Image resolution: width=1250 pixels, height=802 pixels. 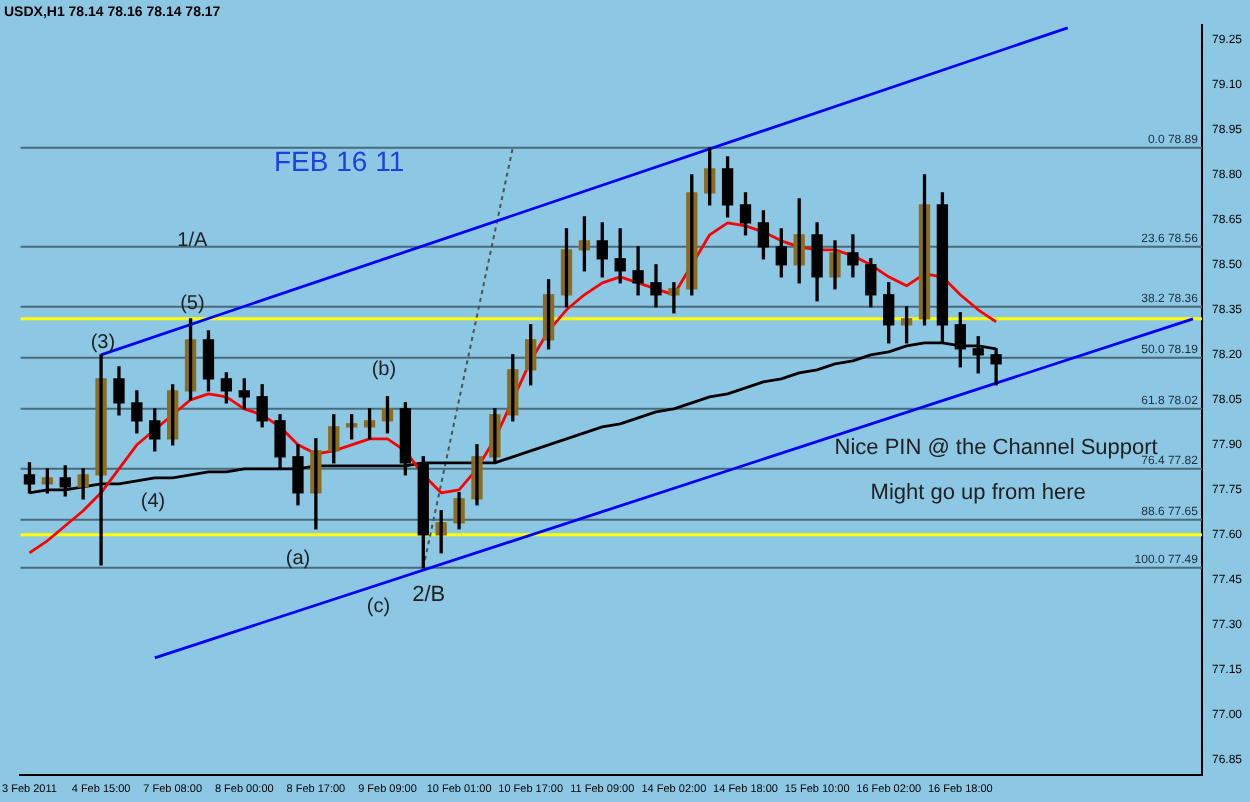 What do you see at coordinates (103, 343) in the screenshot?
I see `annotation: (3)` at bounding box center [103, 343].